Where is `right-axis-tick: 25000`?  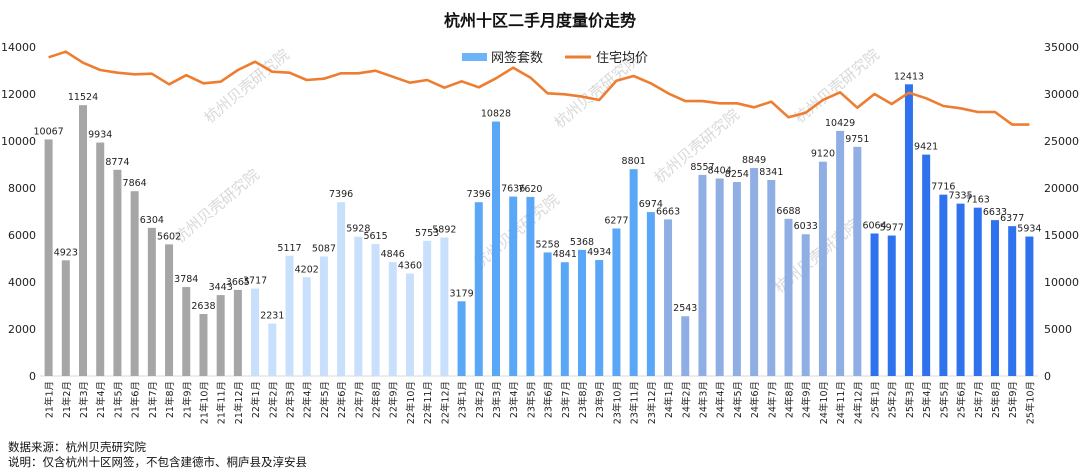
right-axis-tick: 25000 is located at coordinates (1061, 141).